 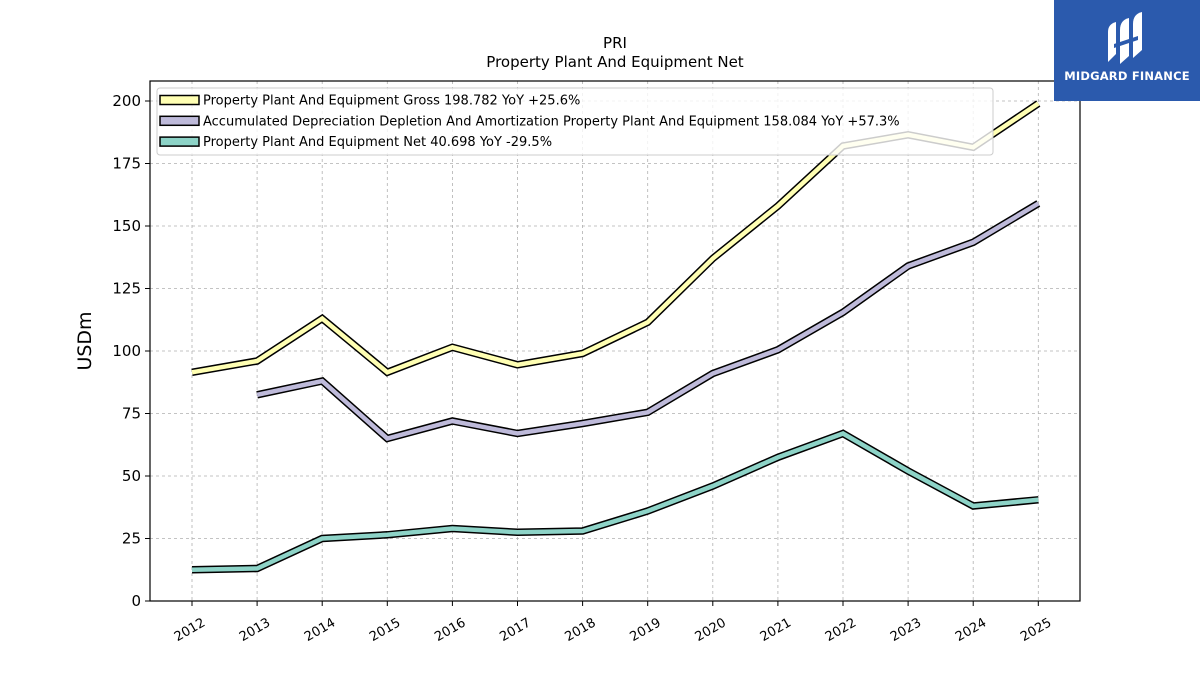 I want to click on x-tick-label: 2022, so click(x=841, y=630).